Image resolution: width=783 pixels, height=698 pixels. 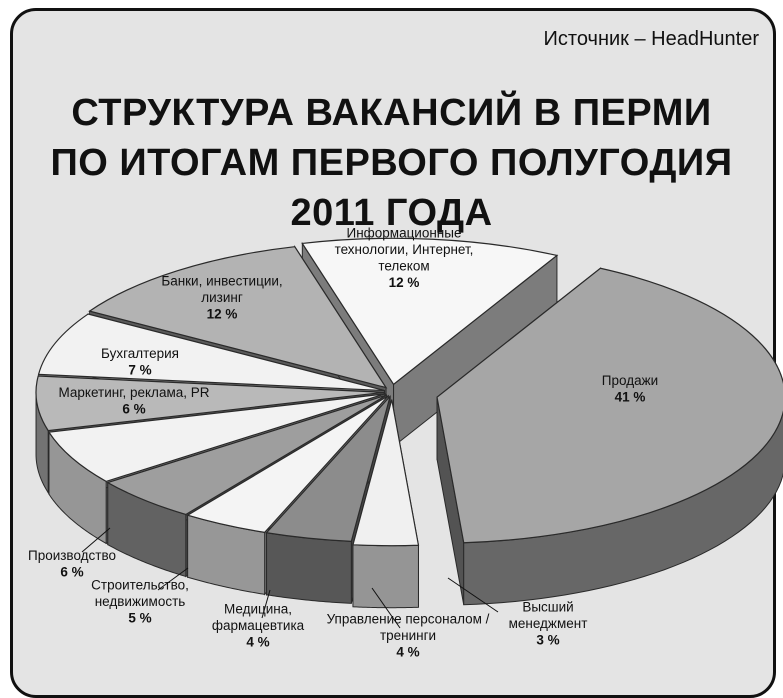 I want to click on slice-label-4-line-0: Строительство,, so click(x=140, y=585).